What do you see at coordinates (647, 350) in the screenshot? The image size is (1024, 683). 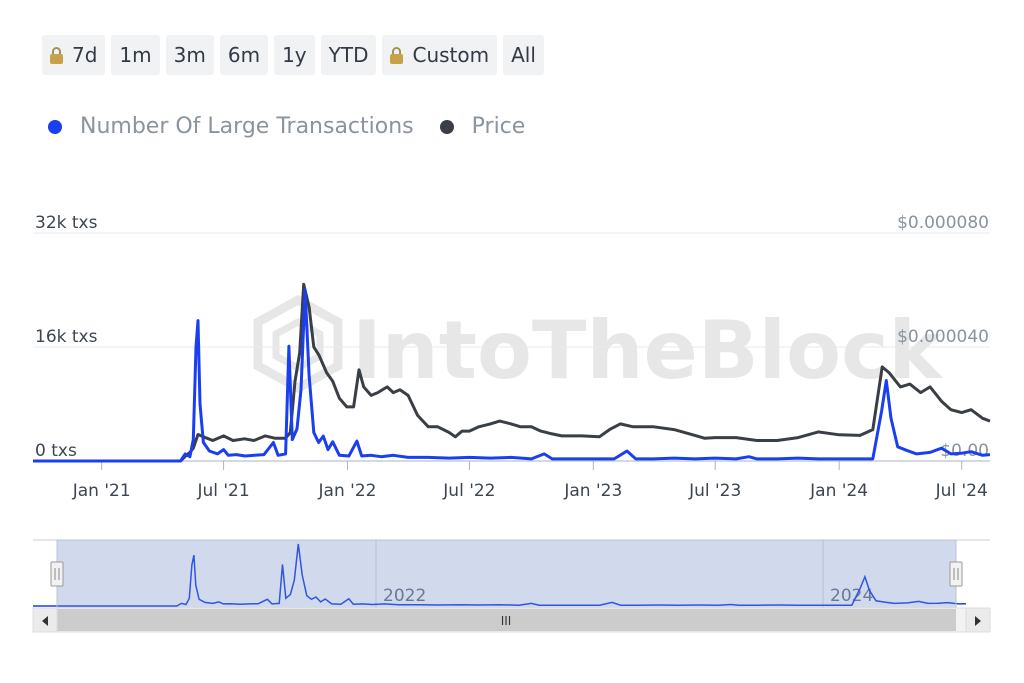 I see `watermark-text: IntoTheBlock` at bounding box center [647, 350].